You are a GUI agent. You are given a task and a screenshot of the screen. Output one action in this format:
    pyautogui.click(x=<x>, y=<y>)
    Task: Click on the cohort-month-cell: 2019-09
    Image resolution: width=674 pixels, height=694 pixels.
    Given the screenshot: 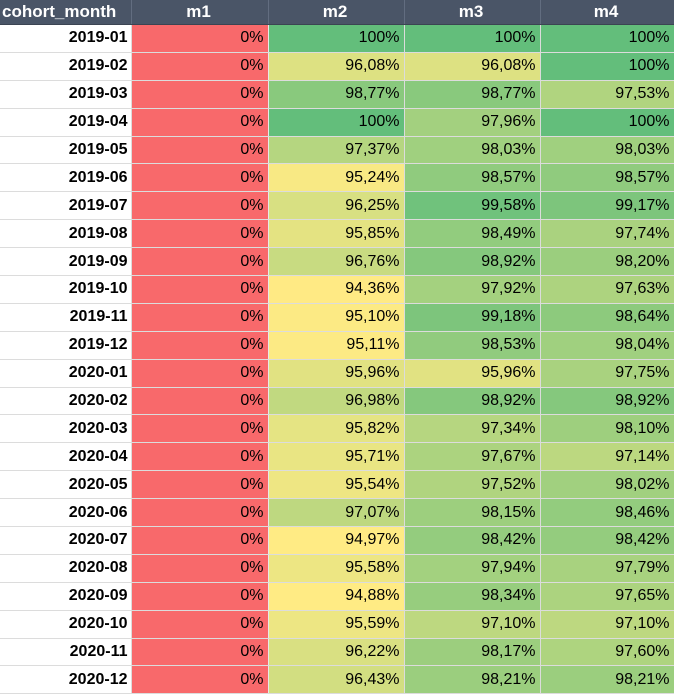 What is the action you would take?
    pyautogui.click(x=66, y=262)
    